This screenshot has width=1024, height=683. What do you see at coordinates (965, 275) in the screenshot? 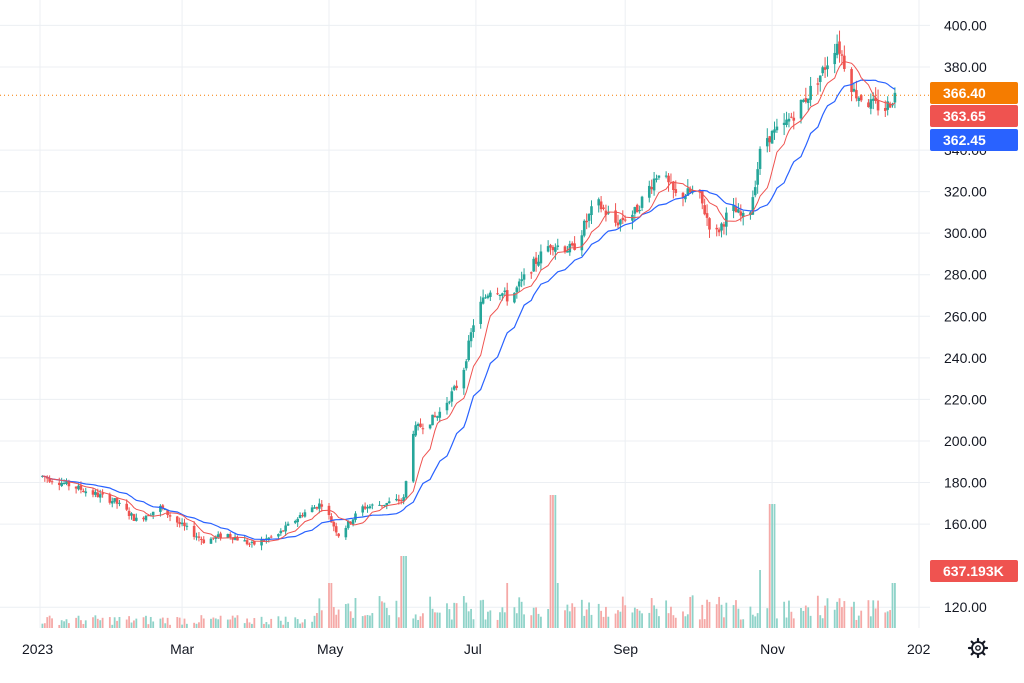
I see `y-tick-label: 280.00` at bounding box center [965, 275].